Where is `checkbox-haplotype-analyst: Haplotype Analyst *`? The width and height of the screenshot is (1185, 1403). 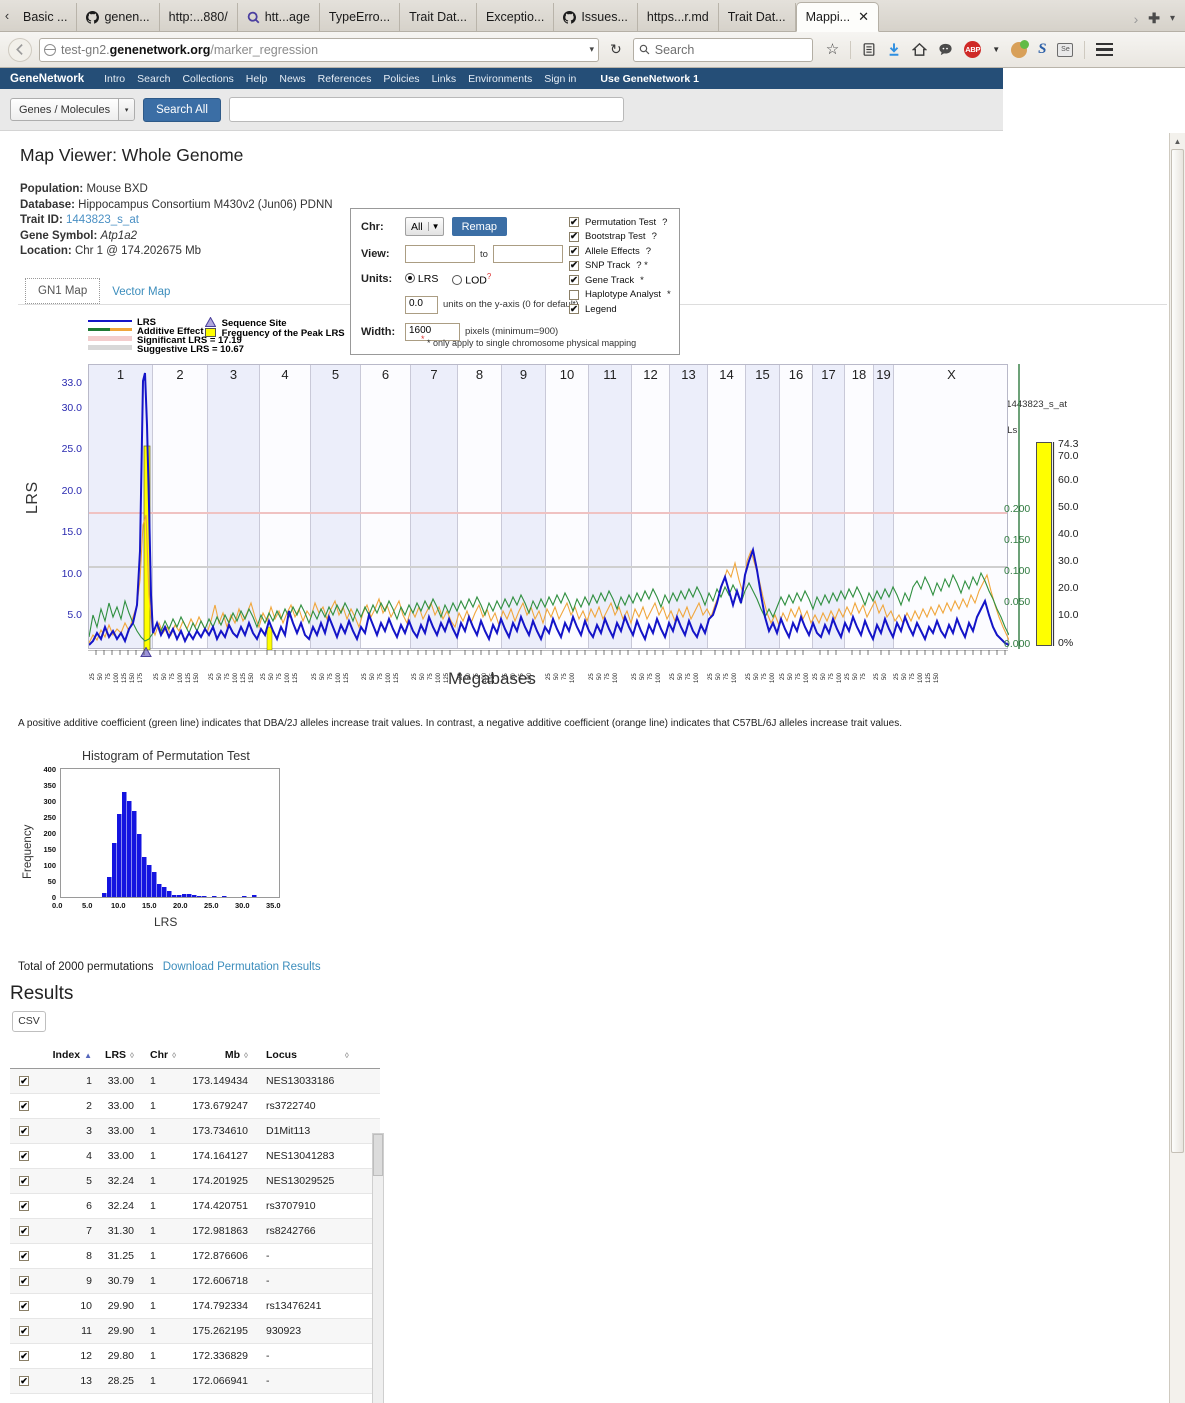
checkbox-haplotype-analyst: Haplotype Analyst * is located at coordinates (620, 295).